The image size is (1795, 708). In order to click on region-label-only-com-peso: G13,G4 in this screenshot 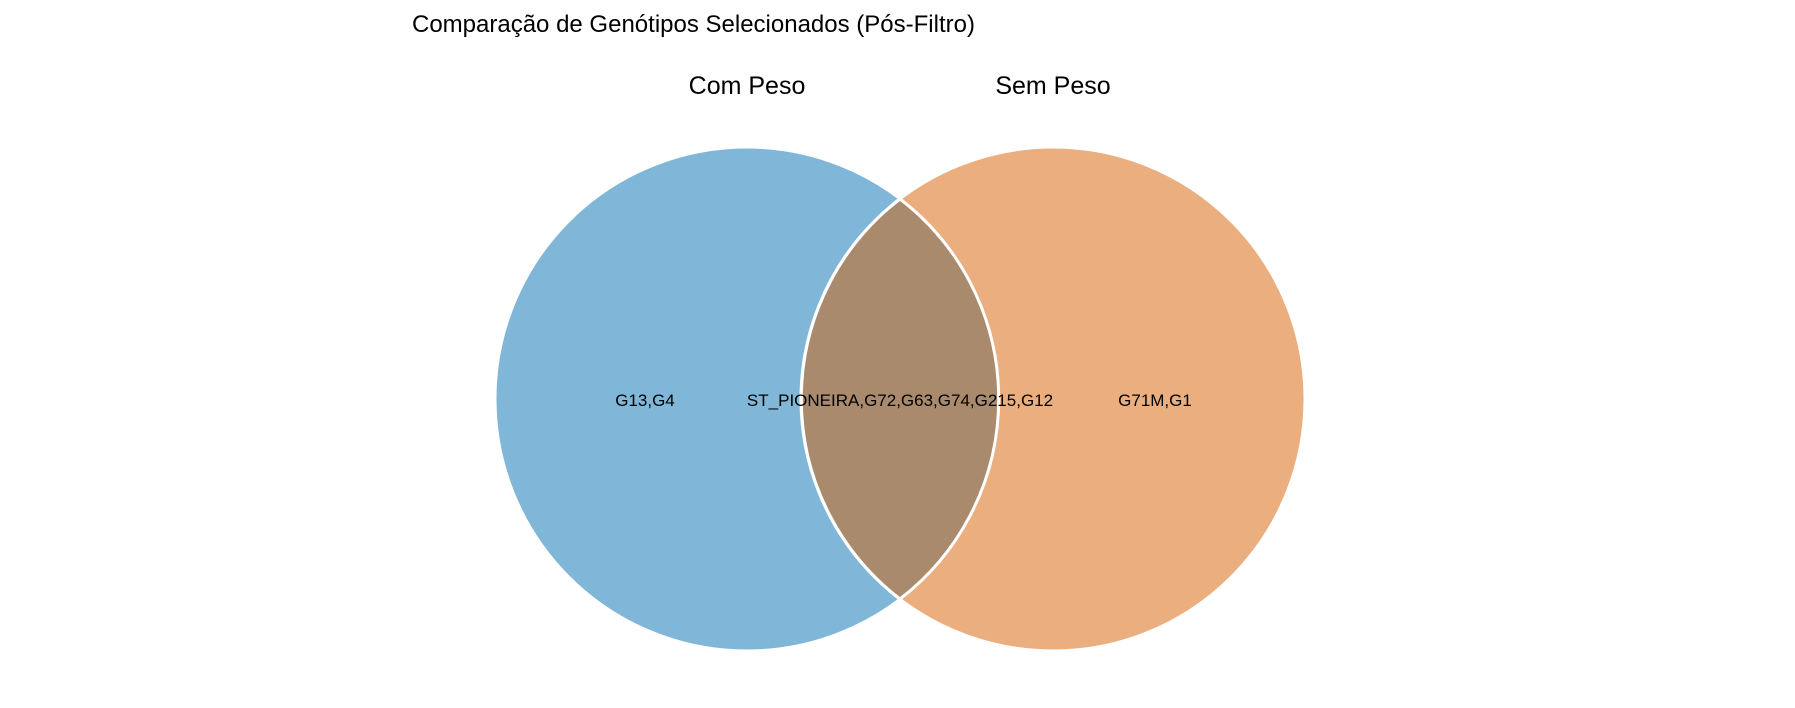, I will do `click(645, 400)`.